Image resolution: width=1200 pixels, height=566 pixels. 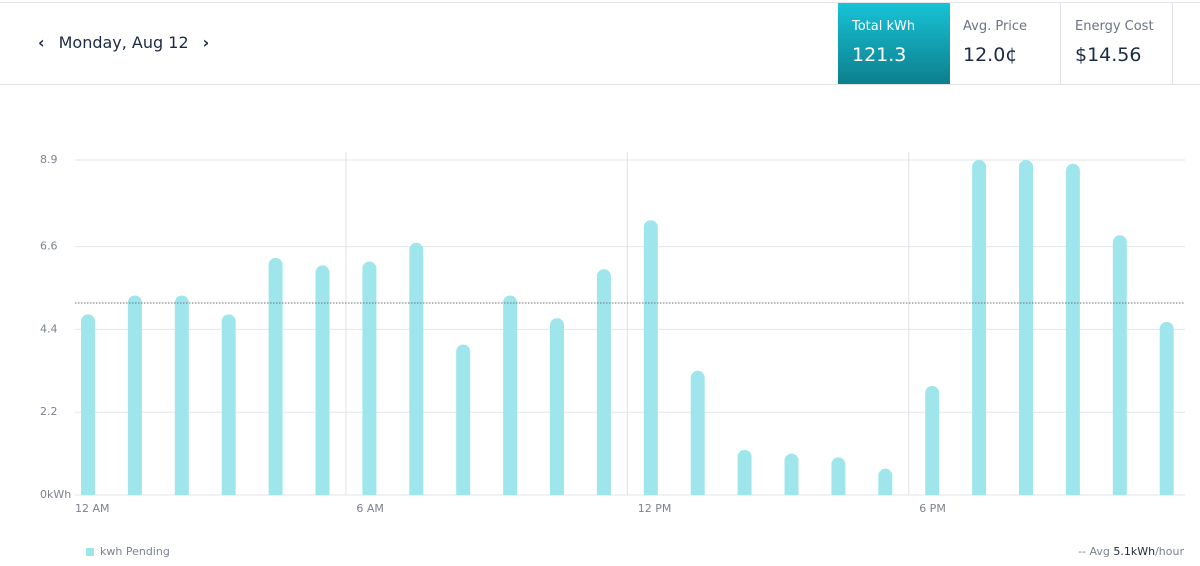 I want to click on avg-suffix: /hour, so click(x=1169, y=551).